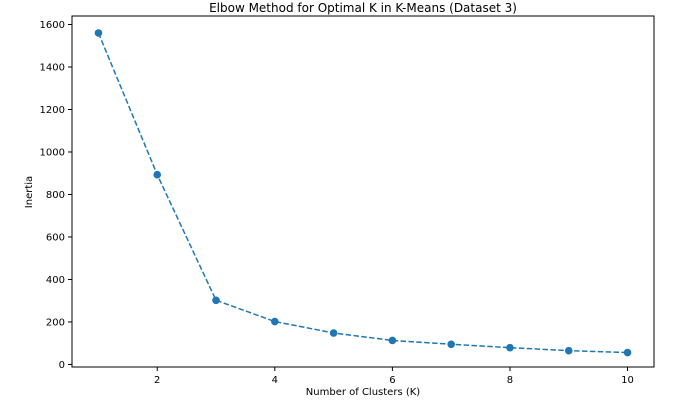  Describe the element at coordinates (55, 280) in the screenshot. I see `y-tick-label: 400` at that location.